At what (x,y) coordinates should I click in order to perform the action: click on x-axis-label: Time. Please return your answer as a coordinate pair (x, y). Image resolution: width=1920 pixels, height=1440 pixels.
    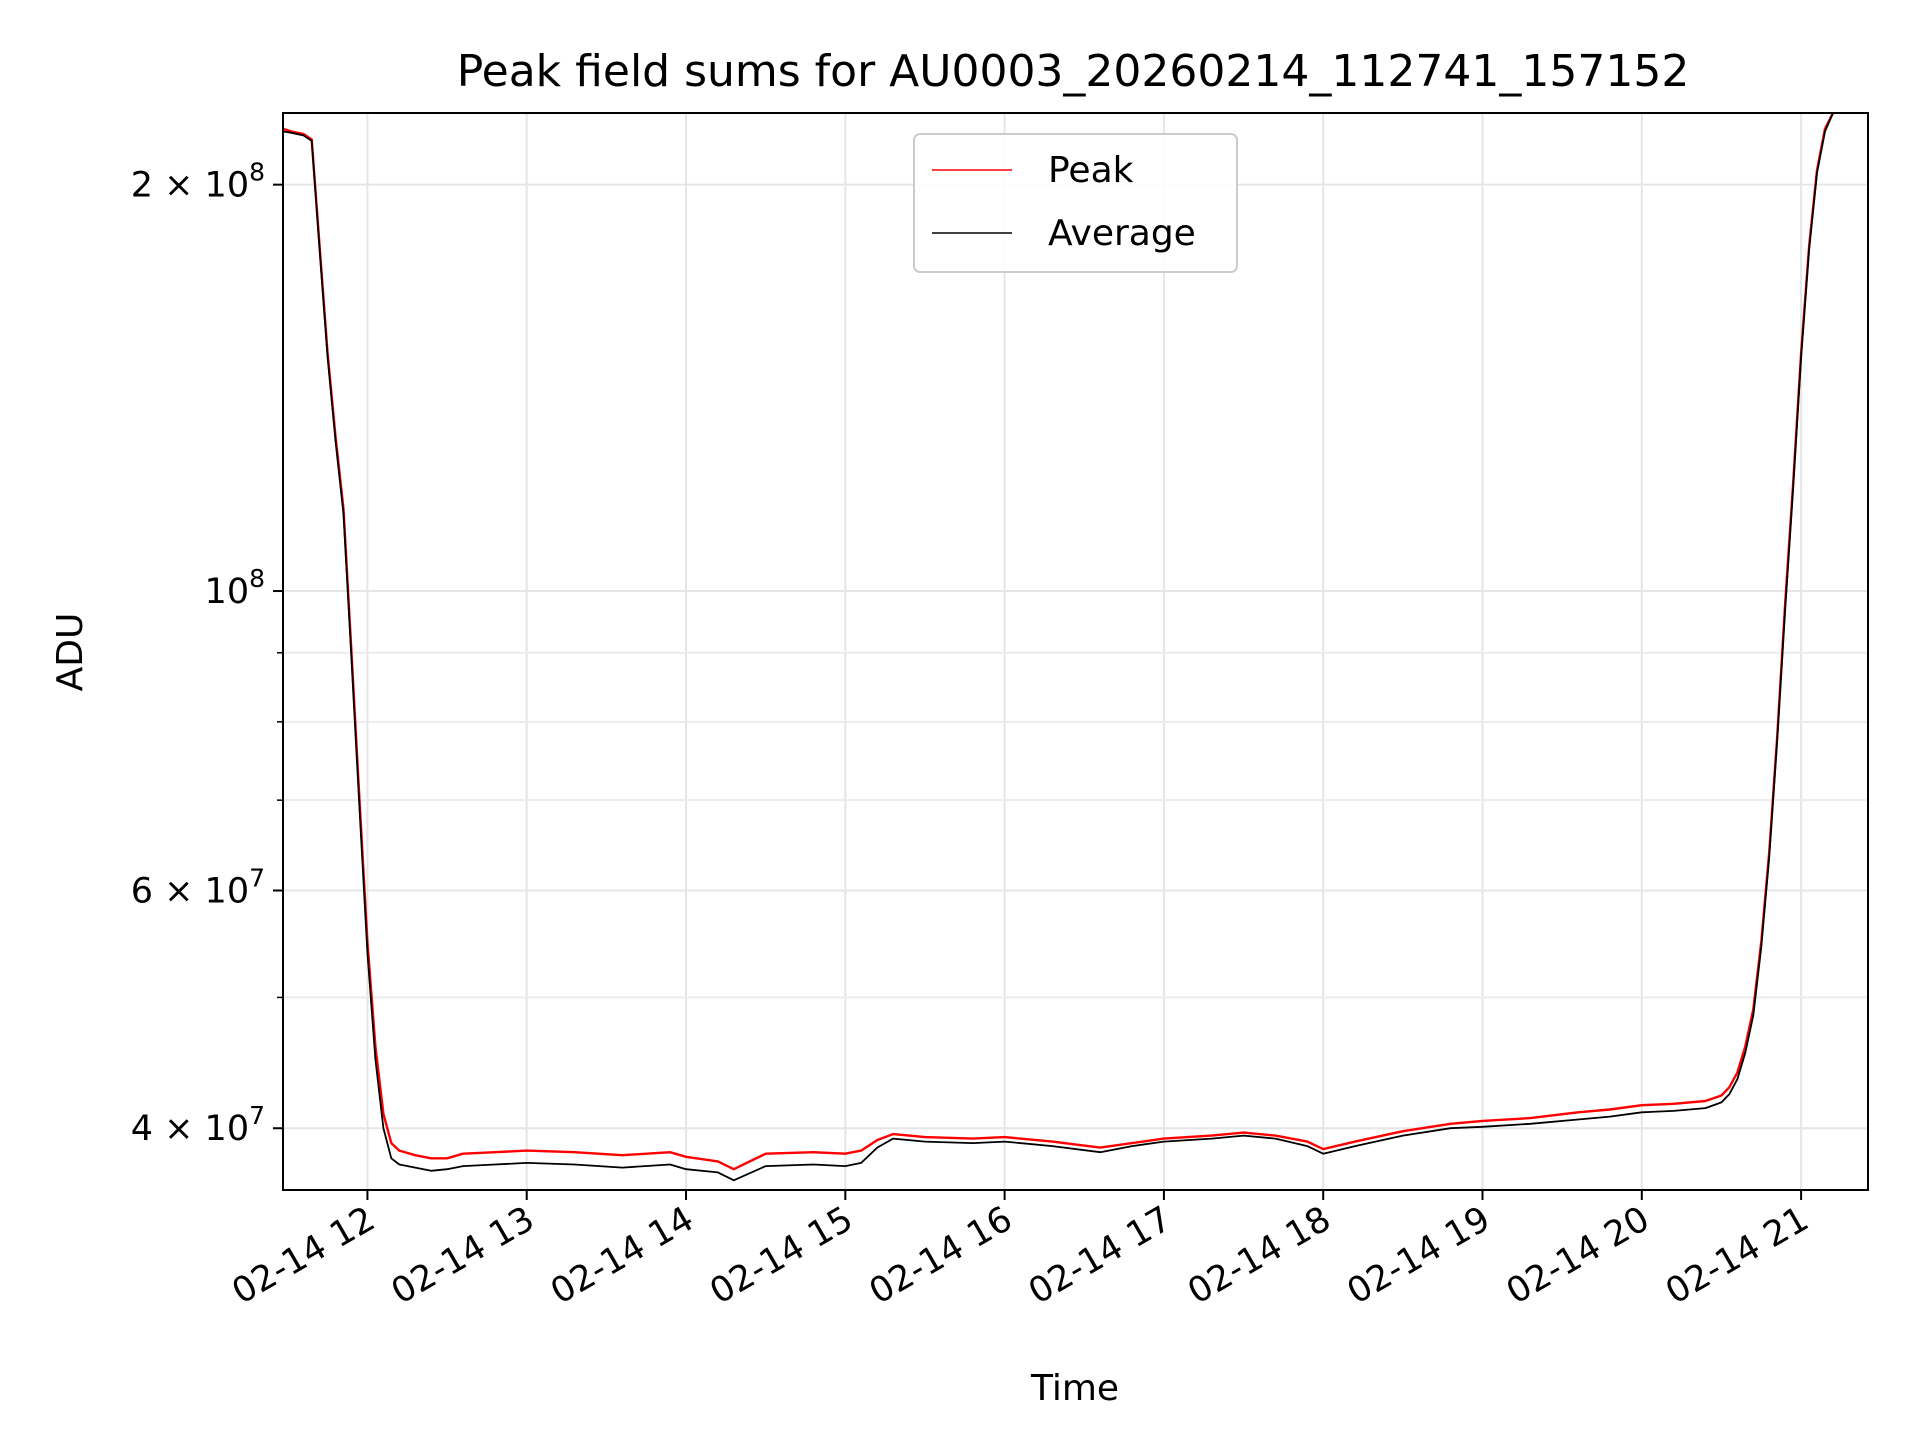
    Looking at the image, I should click on (1074, 1388).